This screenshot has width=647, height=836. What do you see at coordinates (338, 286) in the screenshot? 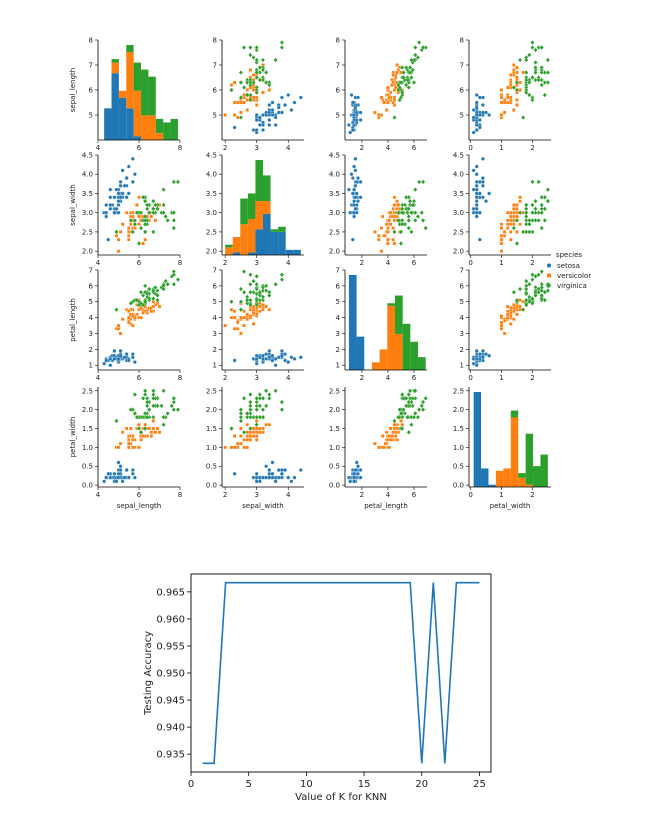
I see `y-tick-label: 6` at bounding box center [338, 286].